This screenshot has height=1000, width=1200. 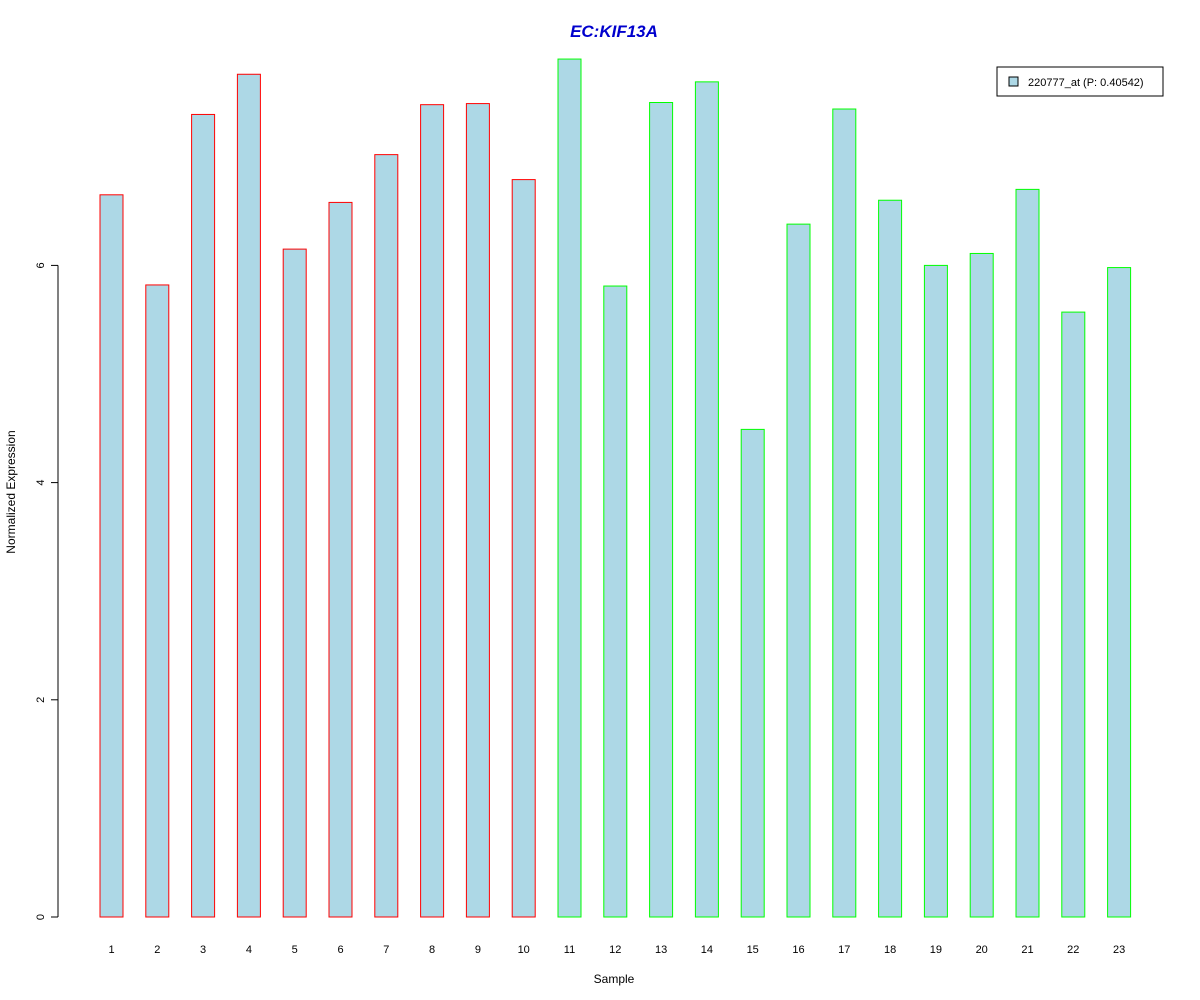 What do you see at coordinates (661, 950) in the screenshot?
I see `x-tick-label: 13` at bounding box center [661, 950].